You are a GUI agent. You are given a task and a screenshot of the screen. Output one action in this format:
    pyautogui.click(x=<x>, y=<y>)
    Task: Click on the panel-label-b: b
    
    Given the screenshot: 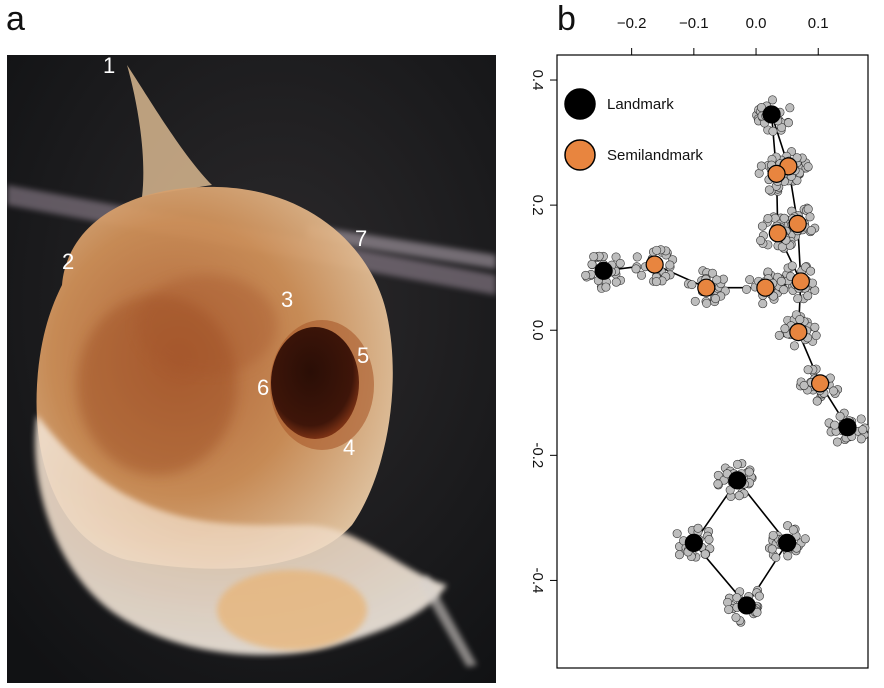 What is the action you would take?
    pyautogui.click(x=566, y=19)
    